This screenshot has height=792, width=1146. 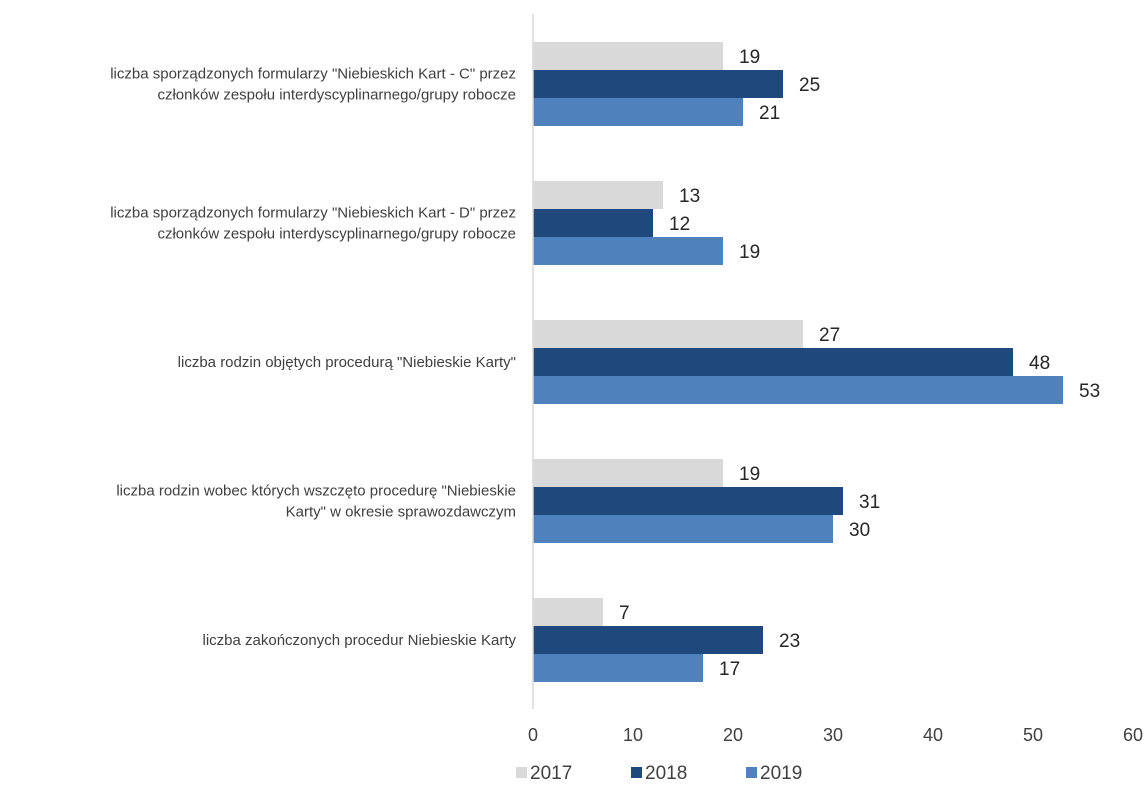 I want to click on legend-swatch-2019, so click(x=751, y=772).